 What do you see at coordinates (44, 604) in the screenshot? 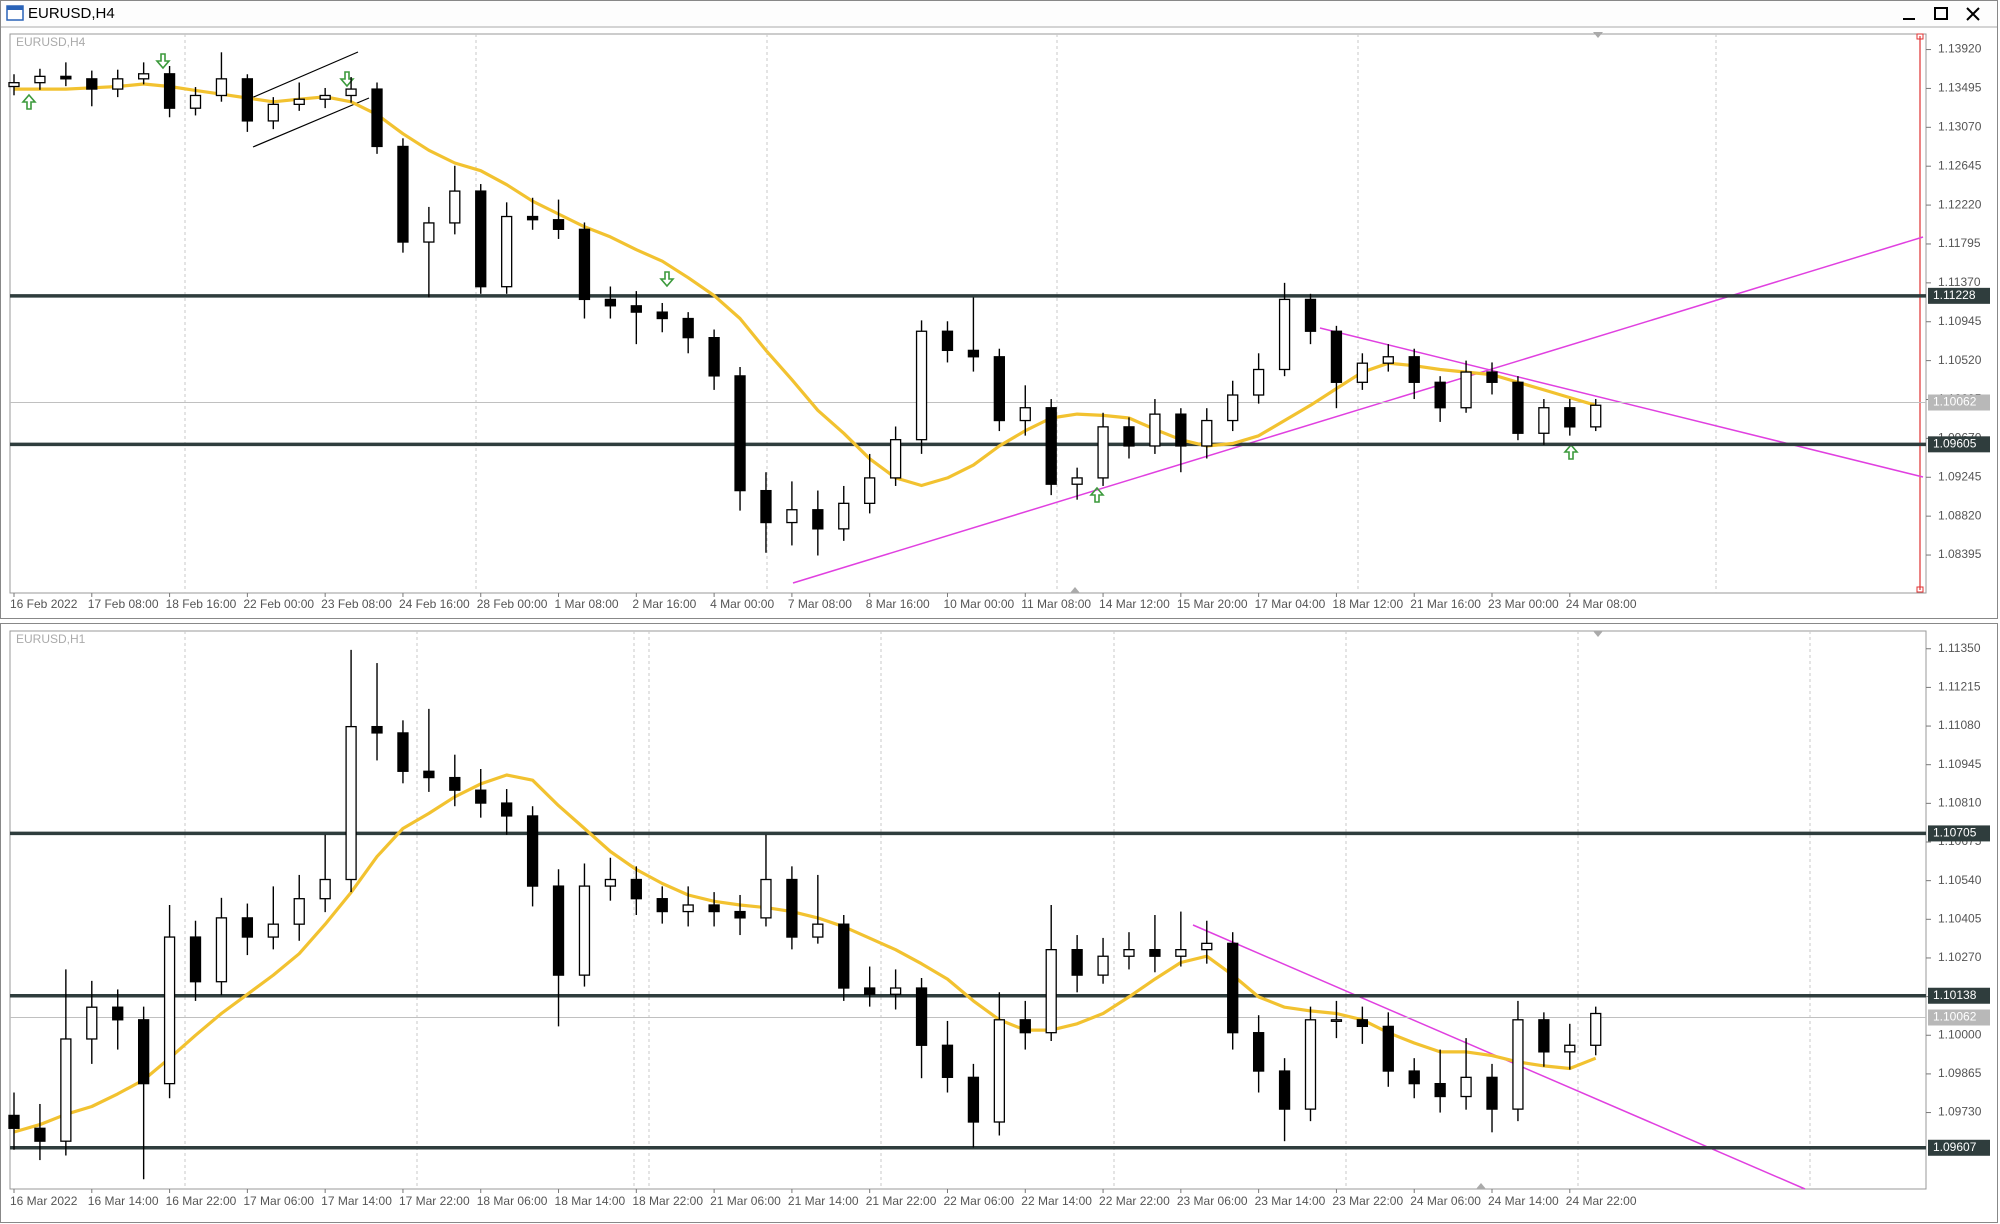
I see `x-tick-label: 16 Feb 2022` at bounding box center [44, 604].